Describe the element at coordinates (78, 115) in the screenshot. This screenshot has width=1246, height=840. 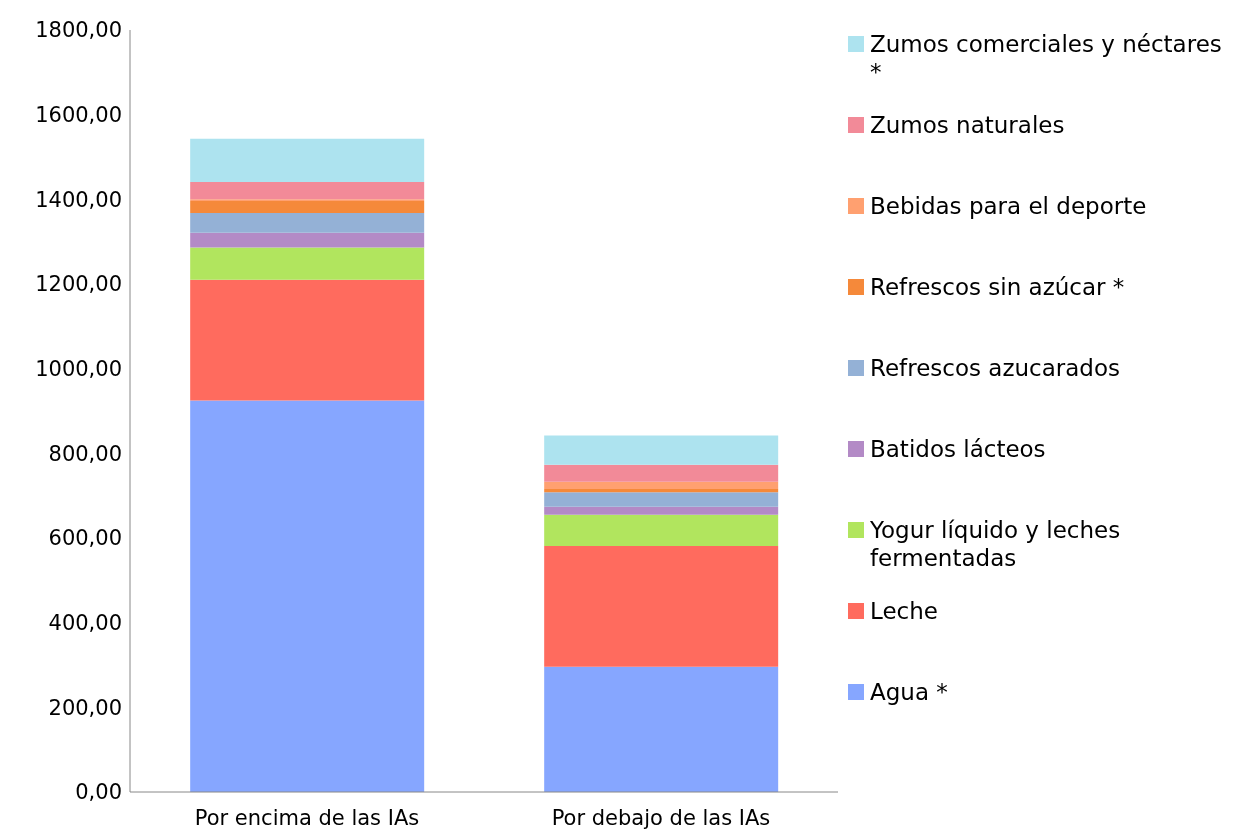
I see `y-tick-label: 1600,00` at that location.